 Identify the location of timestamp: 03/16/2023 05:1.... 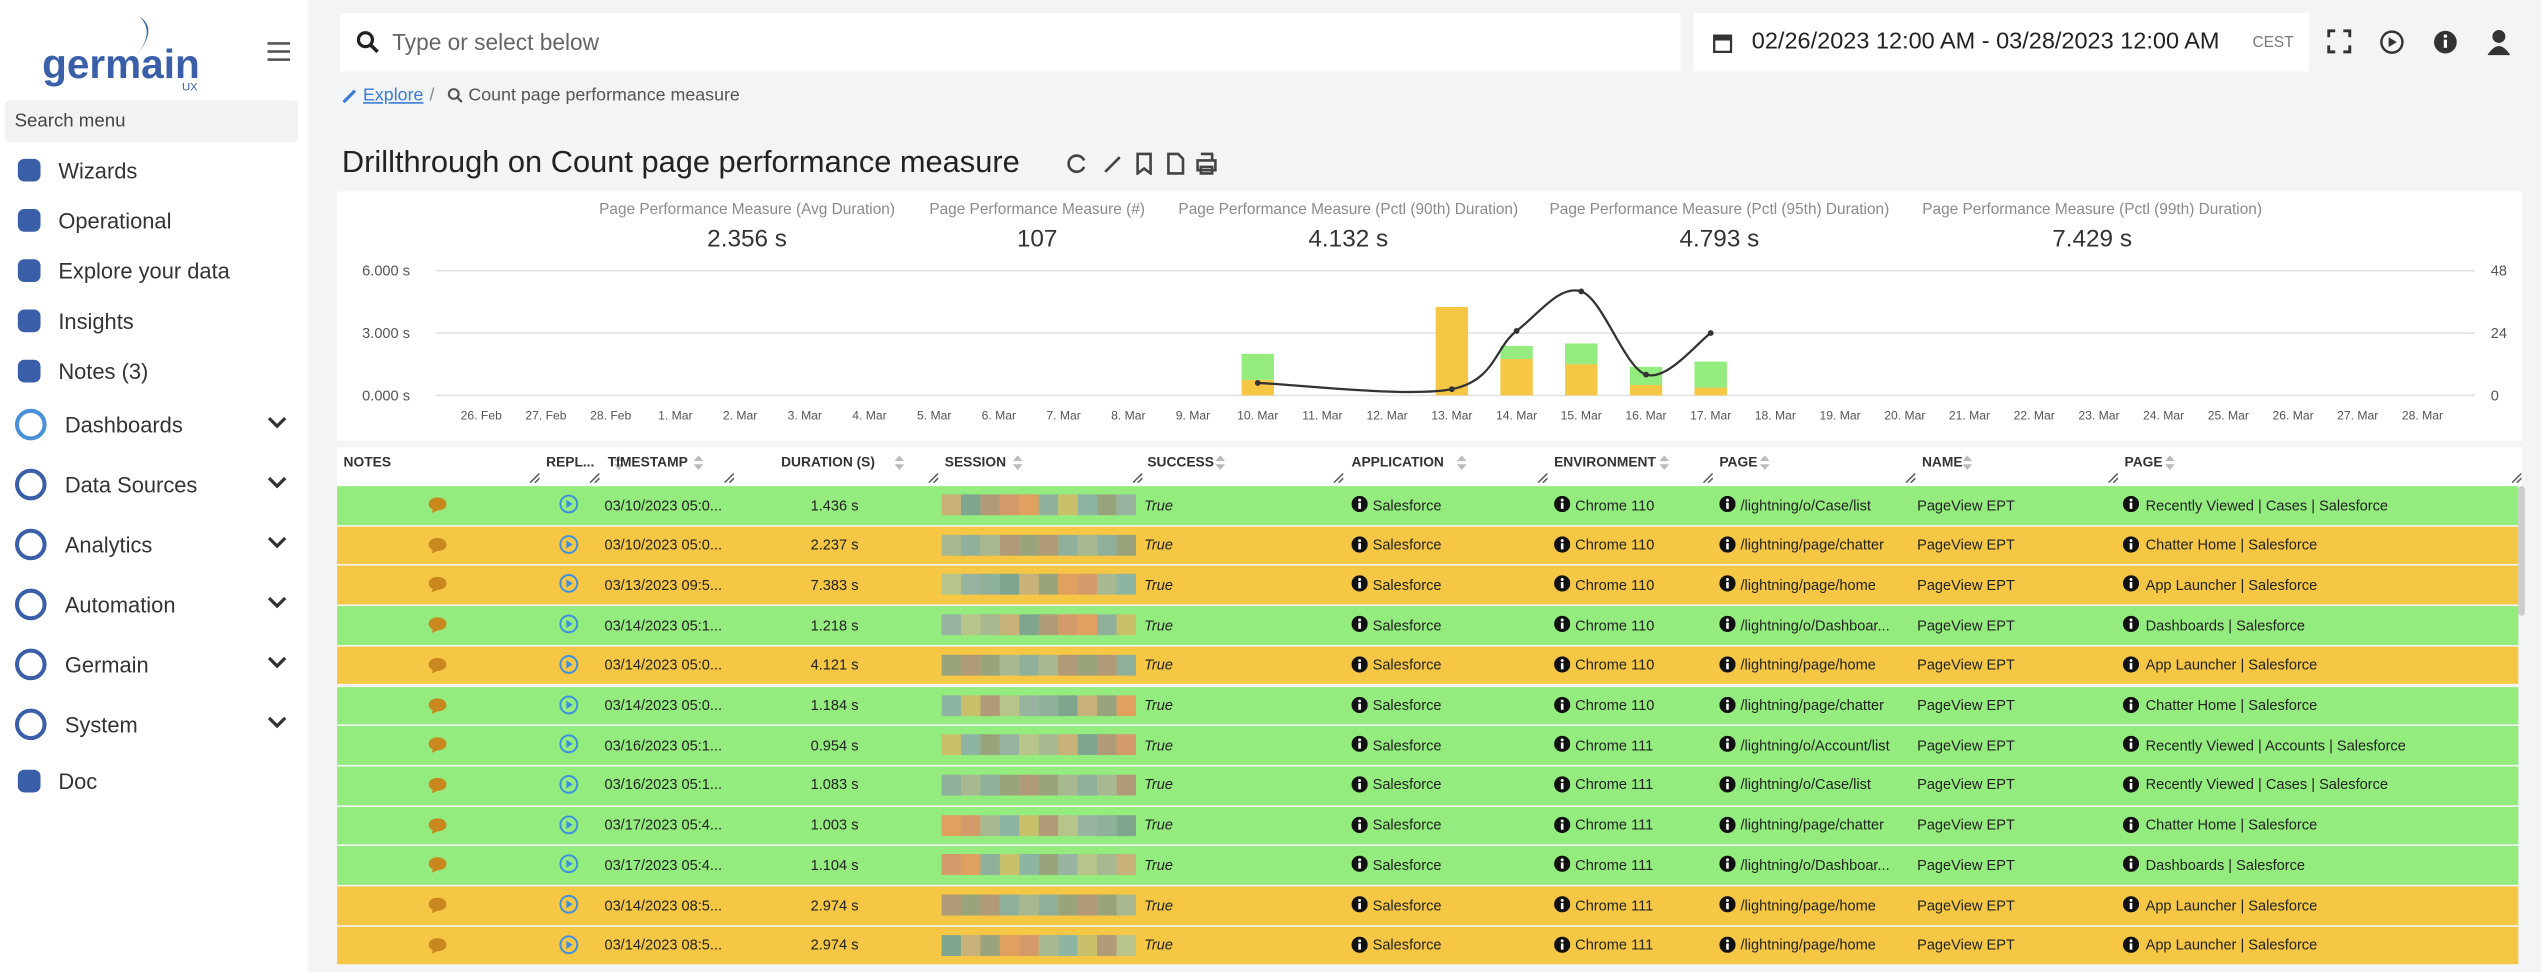
(663, 785).